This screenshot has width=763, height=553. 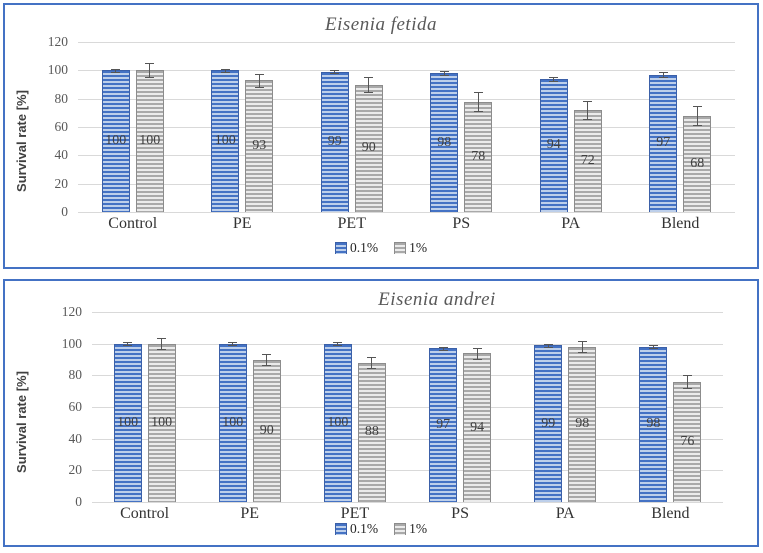 I want to click on y-tick-label: 100, so click(x=71, y=343).